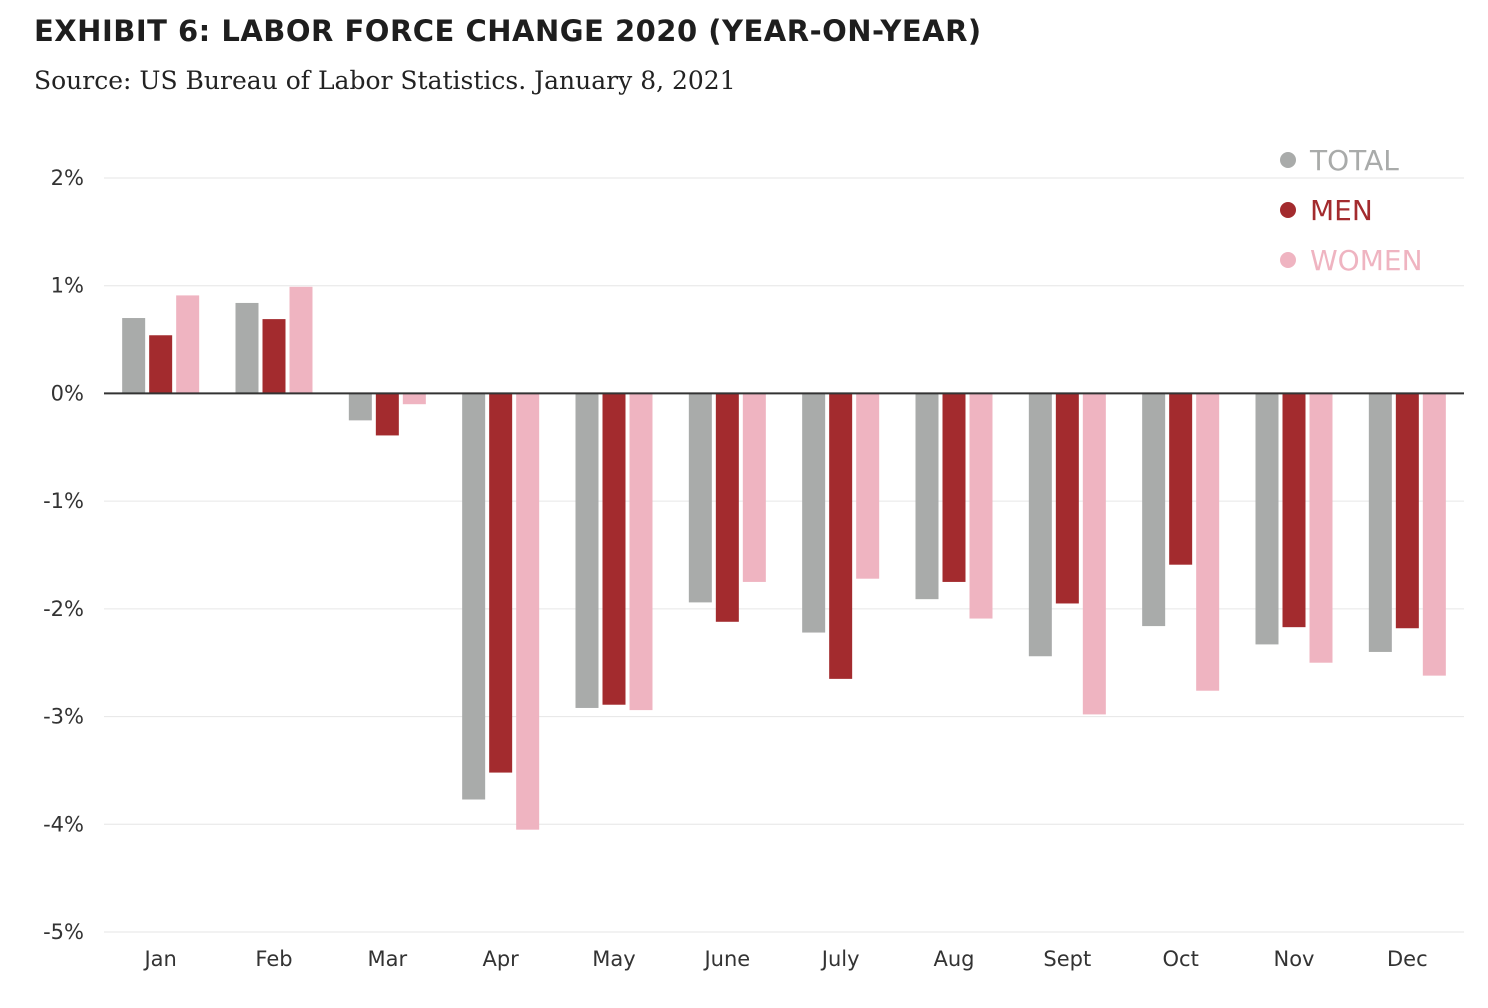 Image resolution: width=1488 pixels, height=1008 pixels. I want to click on bar-women-may, so click(641, 552).